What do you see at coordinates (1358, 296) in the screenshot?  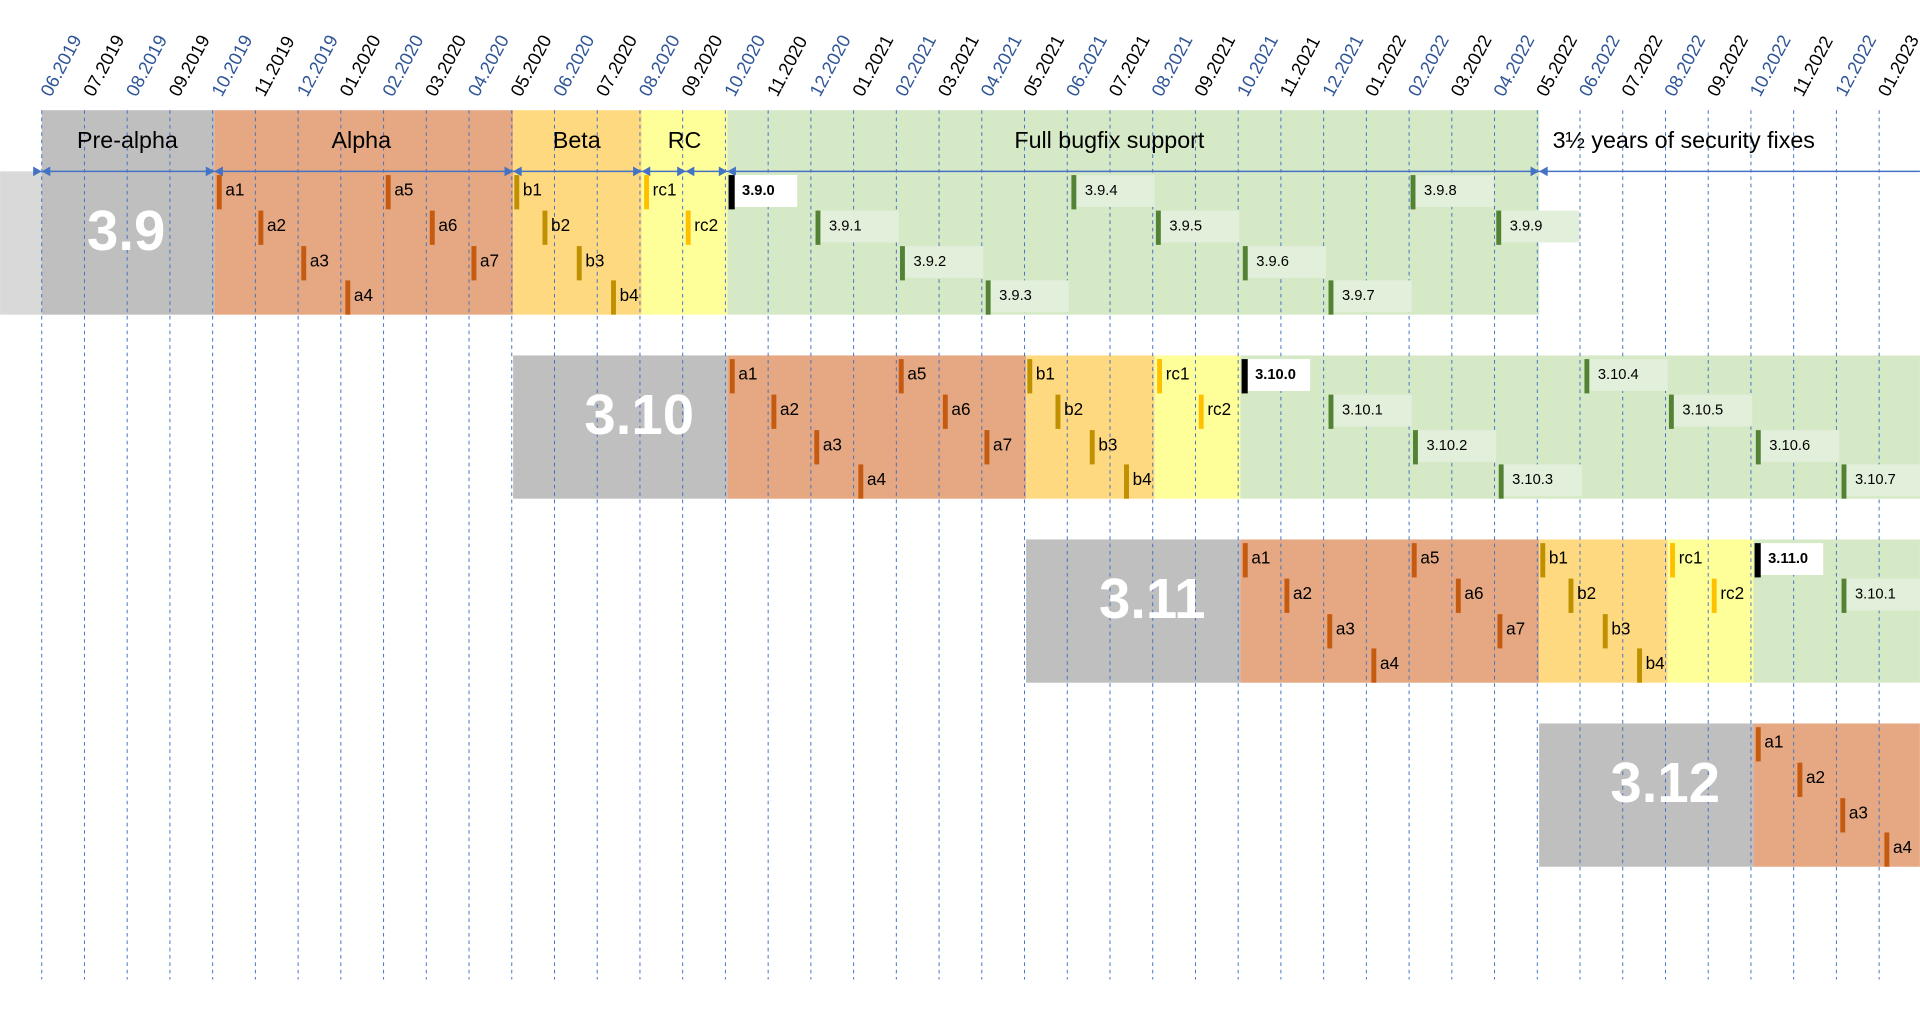 I see `marker-label: 3.9.7` at bounding box center [1358, 296].